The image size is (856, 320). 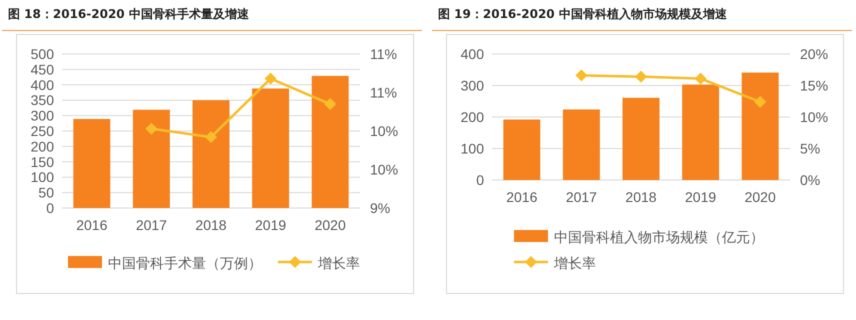 I want to click on y2-tick-label: 5%, so click(x=810, y=148).